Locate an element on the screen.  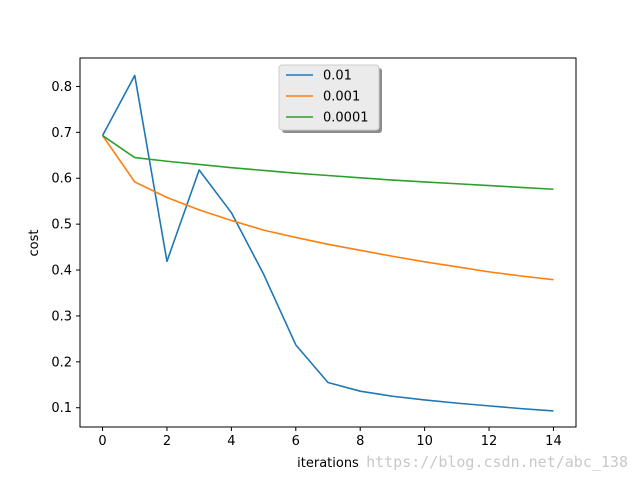
x-tick-label: 0 is located at coordinates (102, 441).